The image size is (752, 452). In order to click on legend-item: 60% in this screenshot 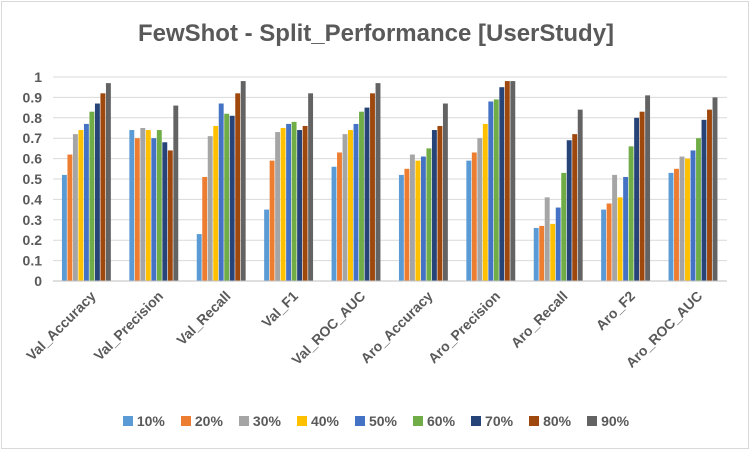, I will do `click(434, 421)`.